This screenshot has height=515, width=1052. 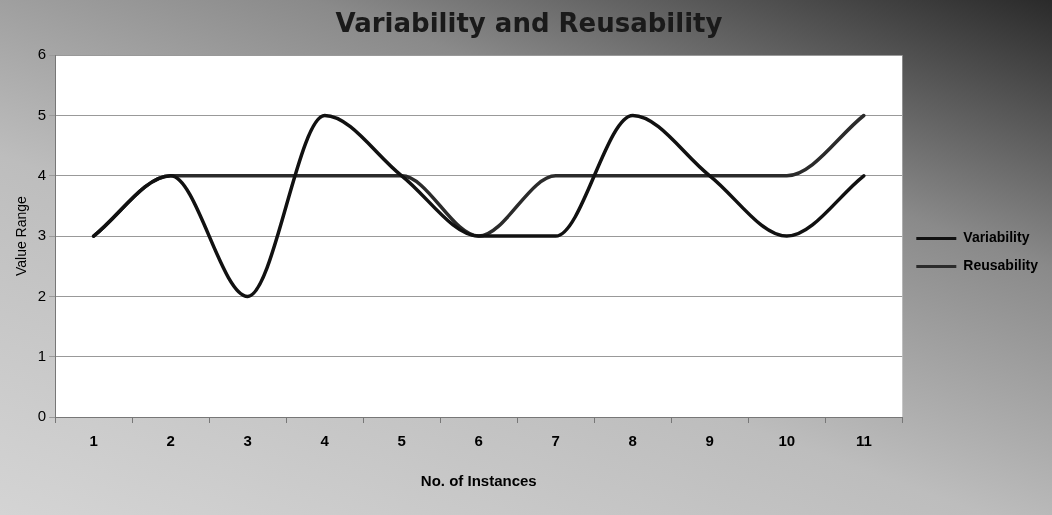 I want to click on y-tick-label: 4, so click(x=42, y=174).